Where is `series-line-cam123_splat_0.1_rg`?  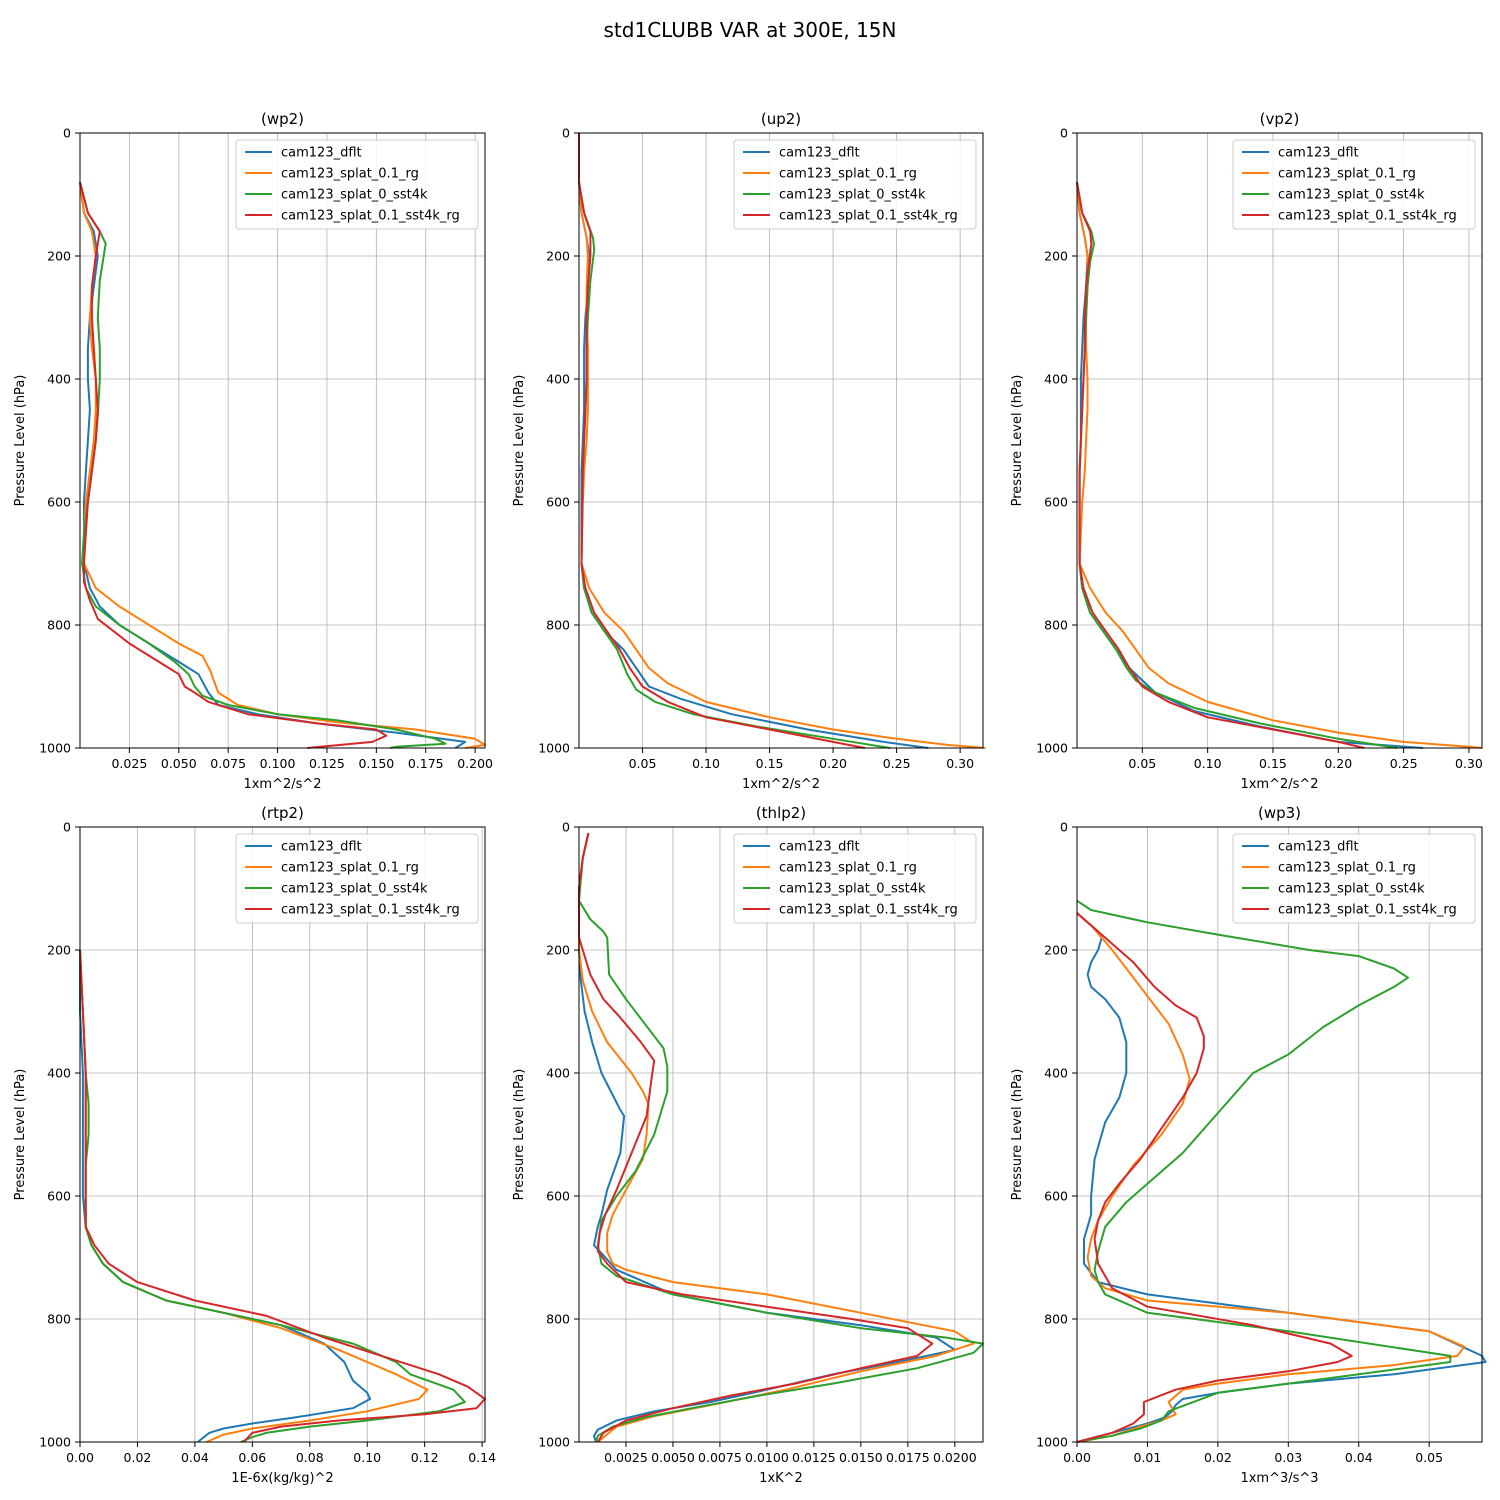 series-line-cam123_splat_0.1_rg is located at coordinates (1271, 1177).